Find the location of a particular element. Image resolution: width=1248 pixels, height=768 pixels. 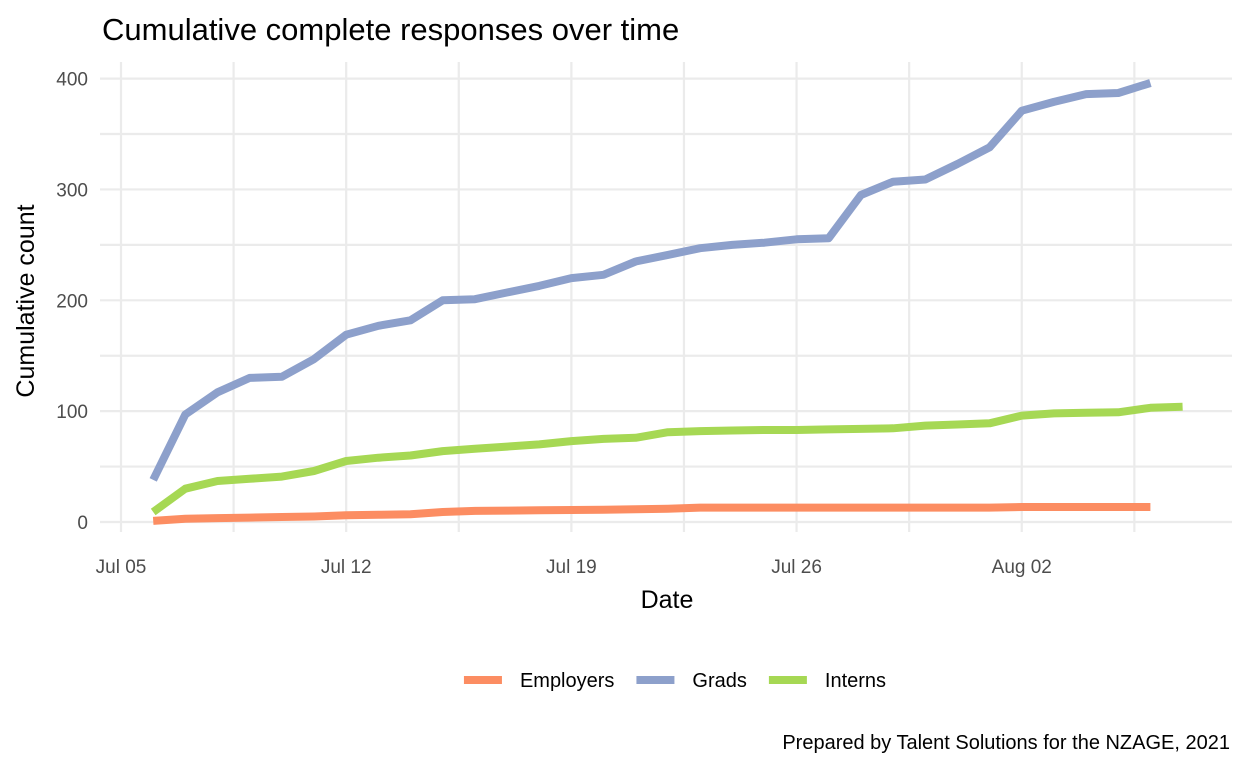

series-line-interns is located at coordinates (666, 459).